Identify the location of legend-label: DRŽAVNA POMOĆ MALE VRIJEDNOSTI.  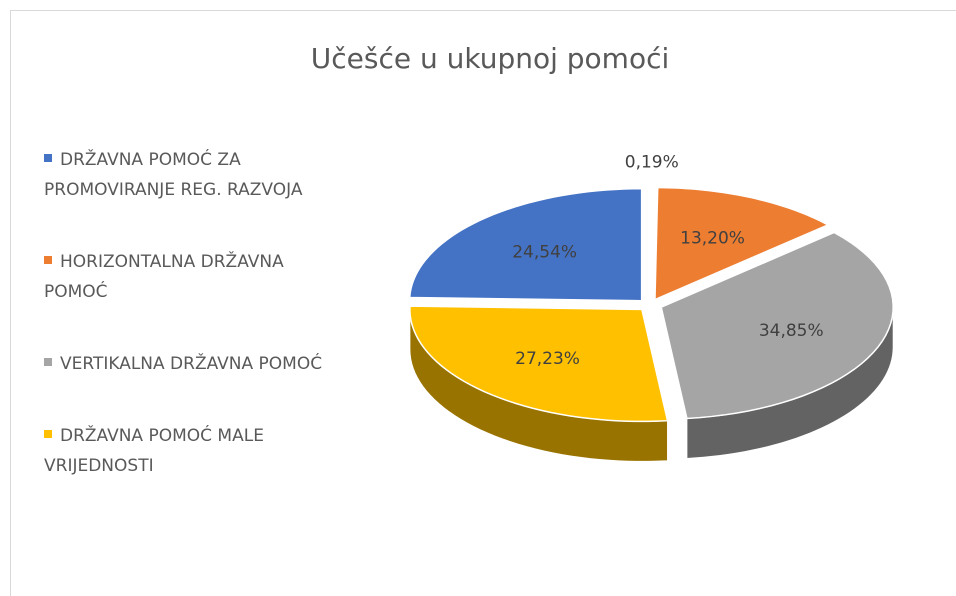
(154, 451).